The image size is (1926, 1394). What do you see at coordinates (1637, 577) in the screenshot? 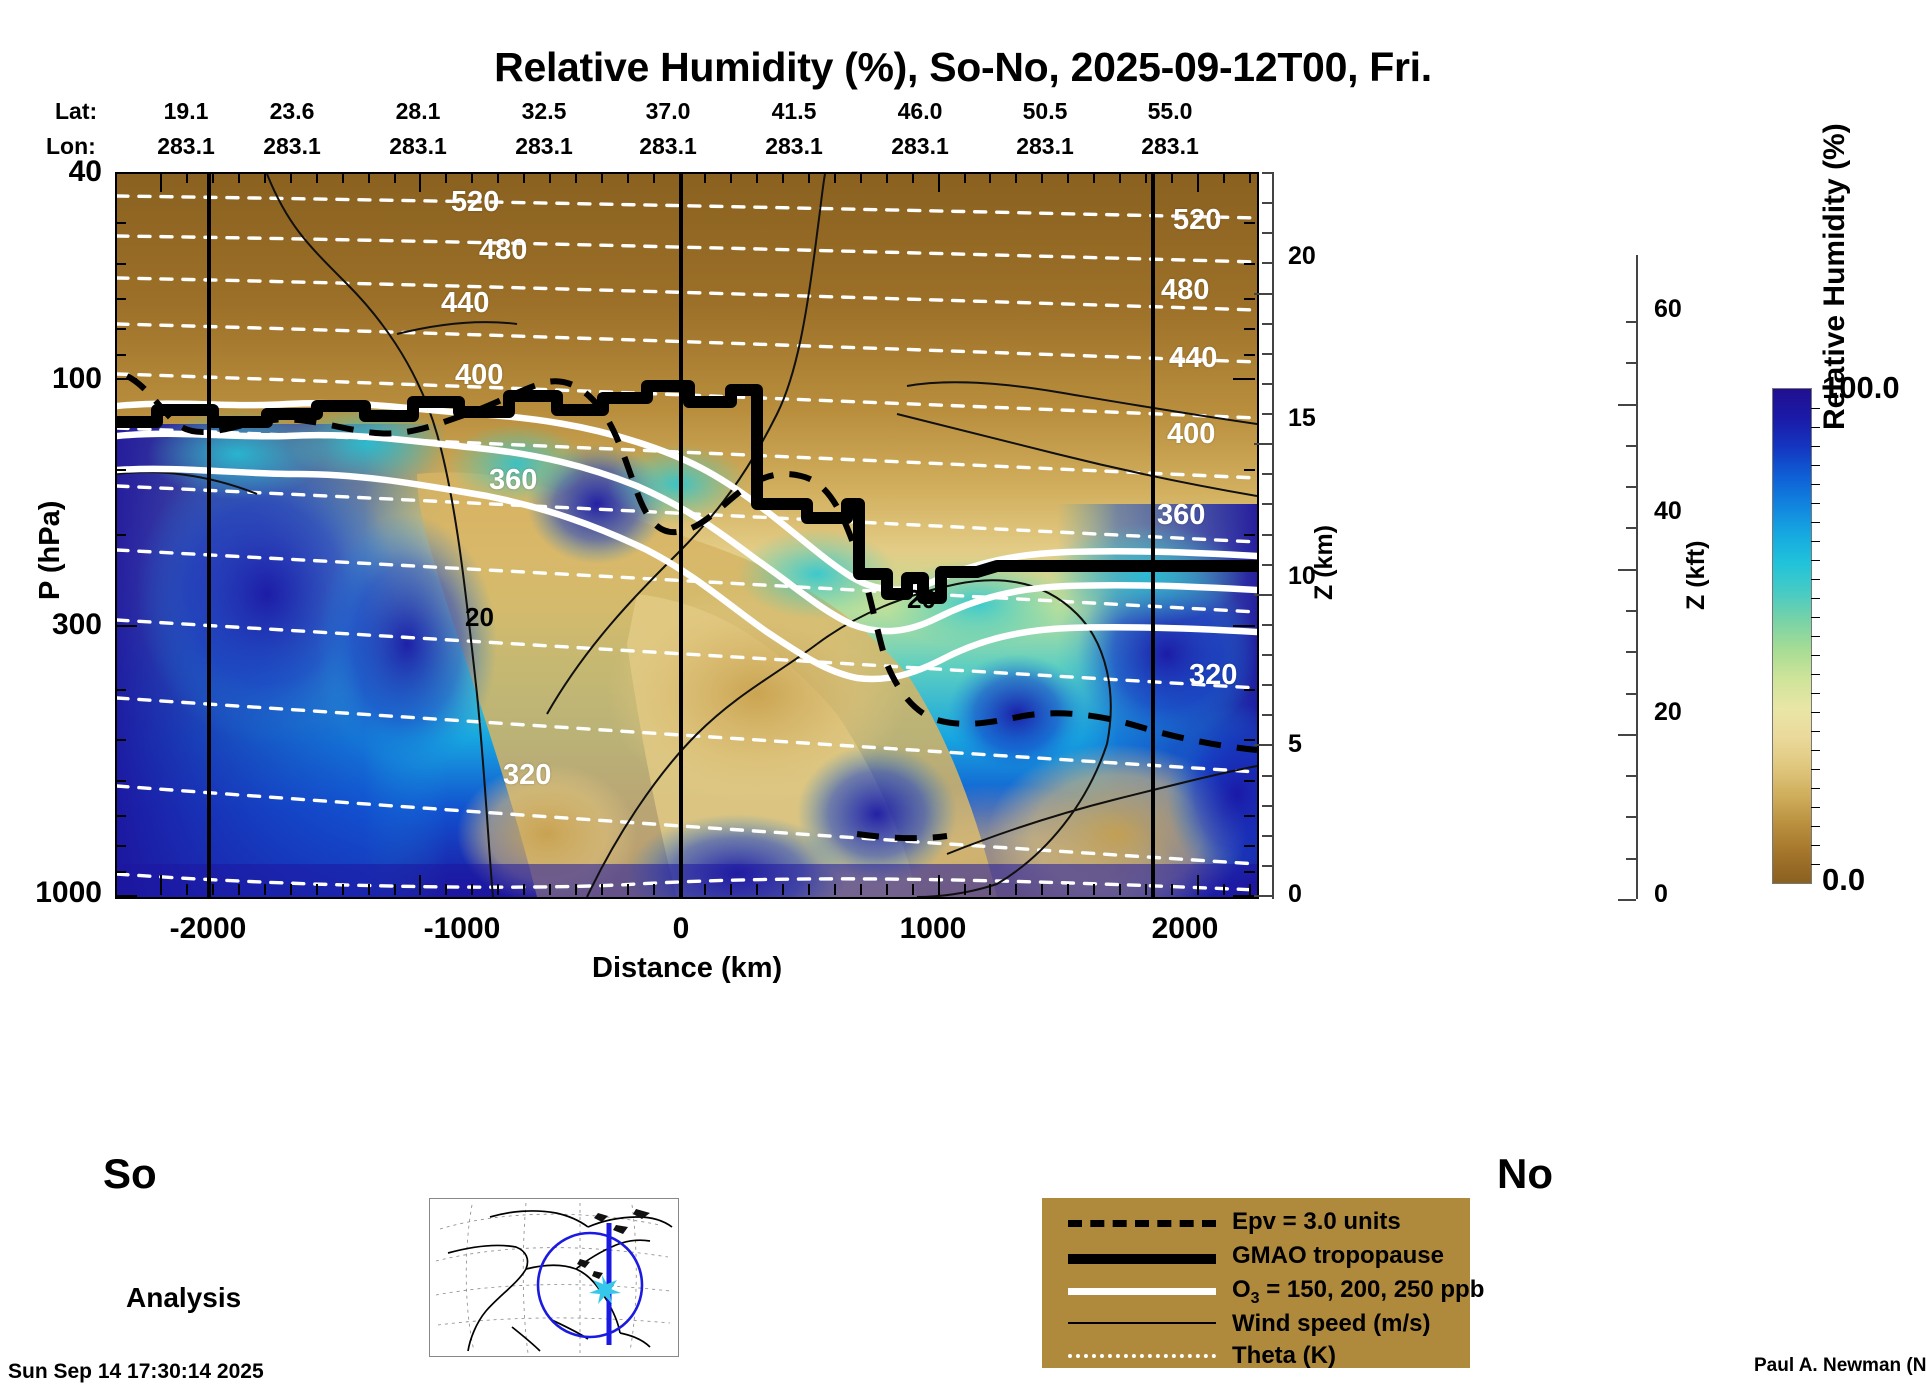
I see `z-kft-axis` at bounding box center [1637, 577].